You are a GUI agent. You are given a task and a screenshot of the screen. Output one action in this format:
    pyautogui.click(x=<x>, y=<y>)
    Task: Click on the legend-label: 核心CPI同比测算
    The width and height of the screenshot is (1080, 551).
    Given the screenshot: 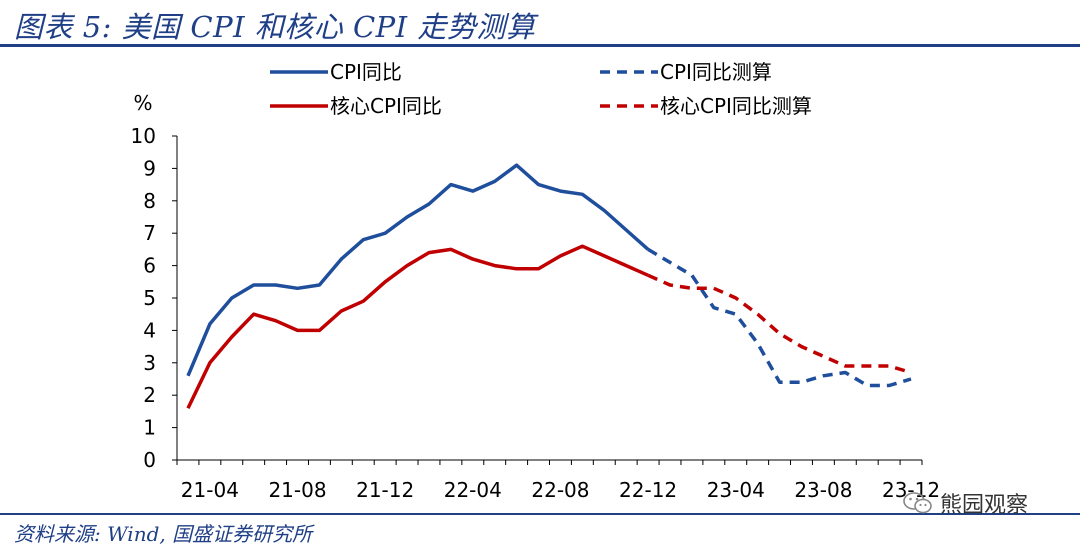 What is the action you would take?
    pyautogui.click(x=736, y=106)
    